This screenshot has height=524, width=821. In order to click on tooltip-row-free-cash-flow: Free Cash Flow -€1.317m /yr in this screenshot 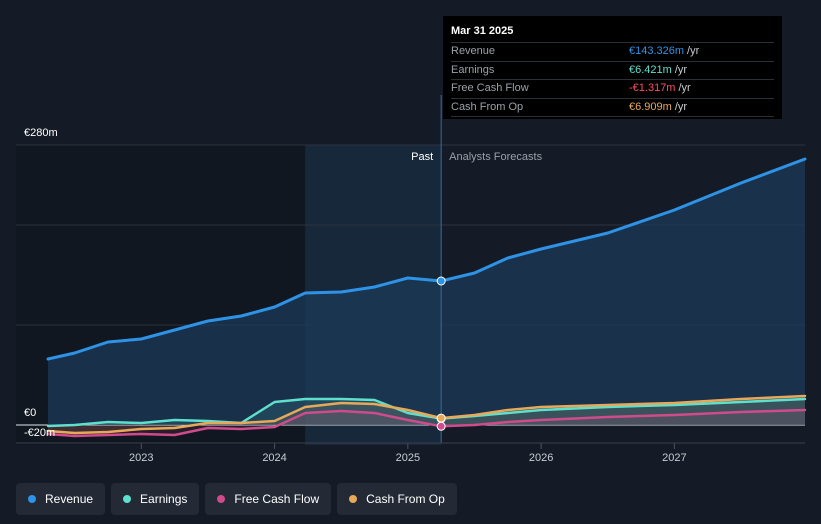, I will do `click(612, 88)`.